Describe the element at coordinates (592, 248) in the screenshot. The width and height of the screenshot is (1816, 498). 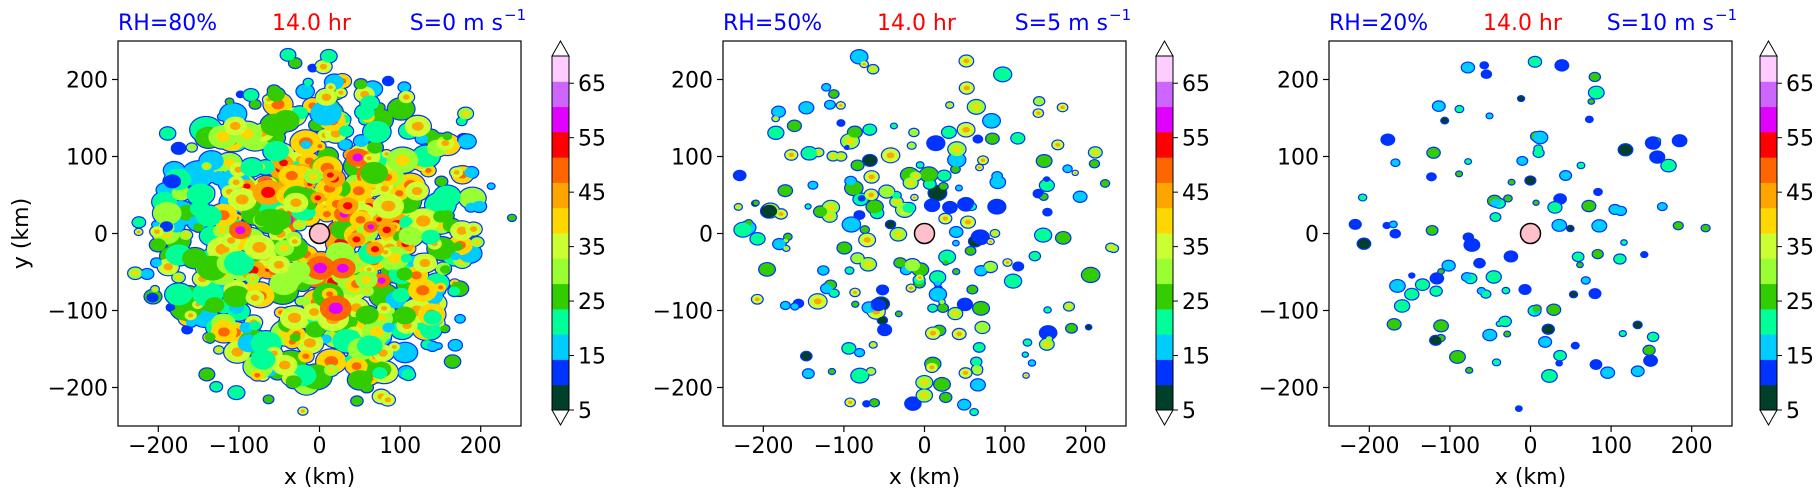
I see `colorbar-tick-label: 35` at that location.